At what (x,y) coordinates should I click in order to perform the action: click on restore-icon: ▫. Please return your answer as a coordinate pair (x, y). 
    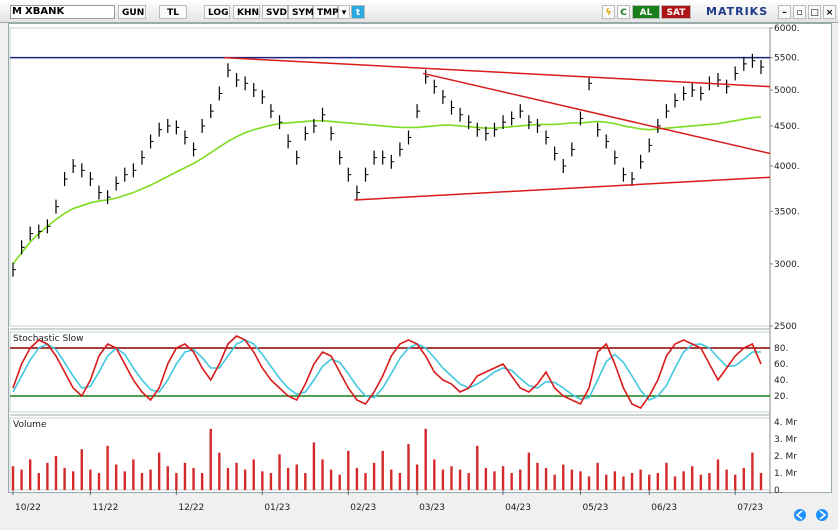
    Looking at the image, I should click on (799, 12).